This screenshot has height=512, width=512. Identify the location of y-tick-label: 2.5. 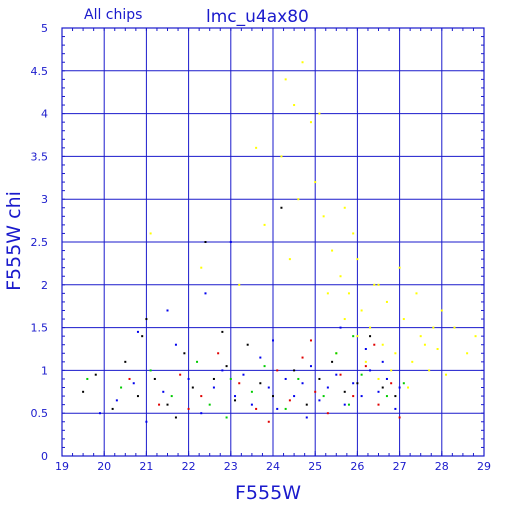
(40, 242).